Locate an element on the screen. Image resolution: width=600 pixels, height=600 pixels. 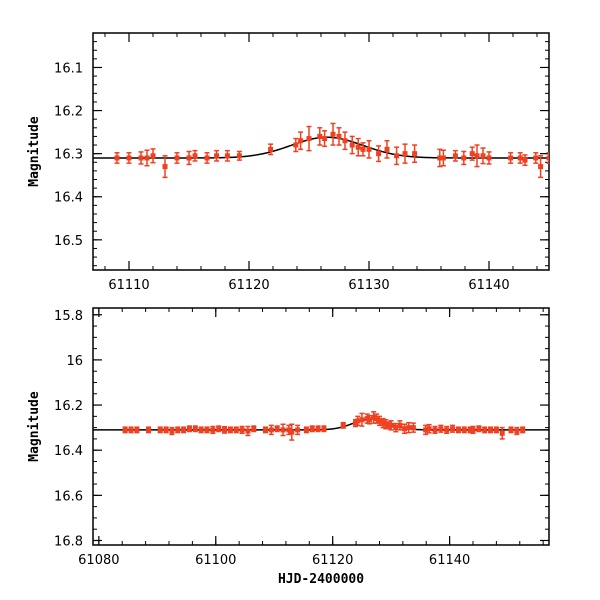
x-axis-title: HJD-2400000 is located at coordinates (321, 579).